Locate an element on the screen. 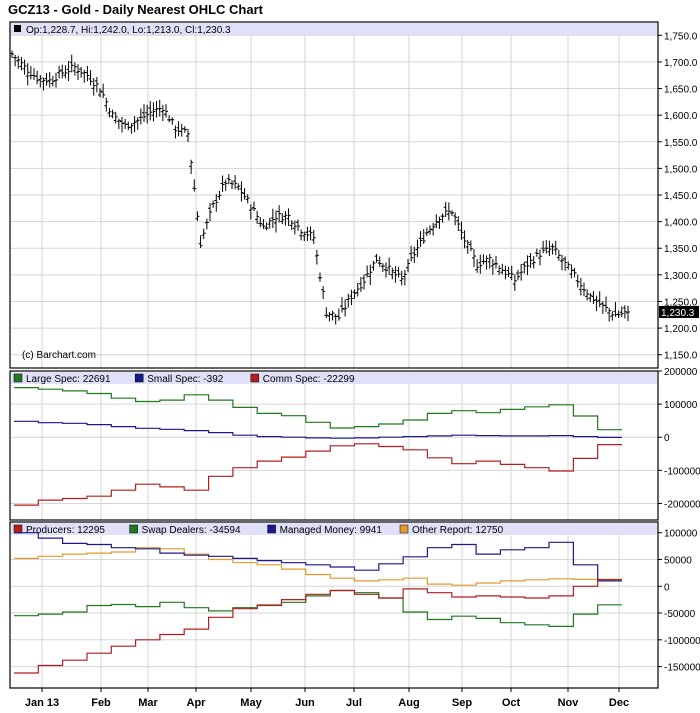 The image size is (700, 713). series-large-spec is located at coordinates (318, 409).